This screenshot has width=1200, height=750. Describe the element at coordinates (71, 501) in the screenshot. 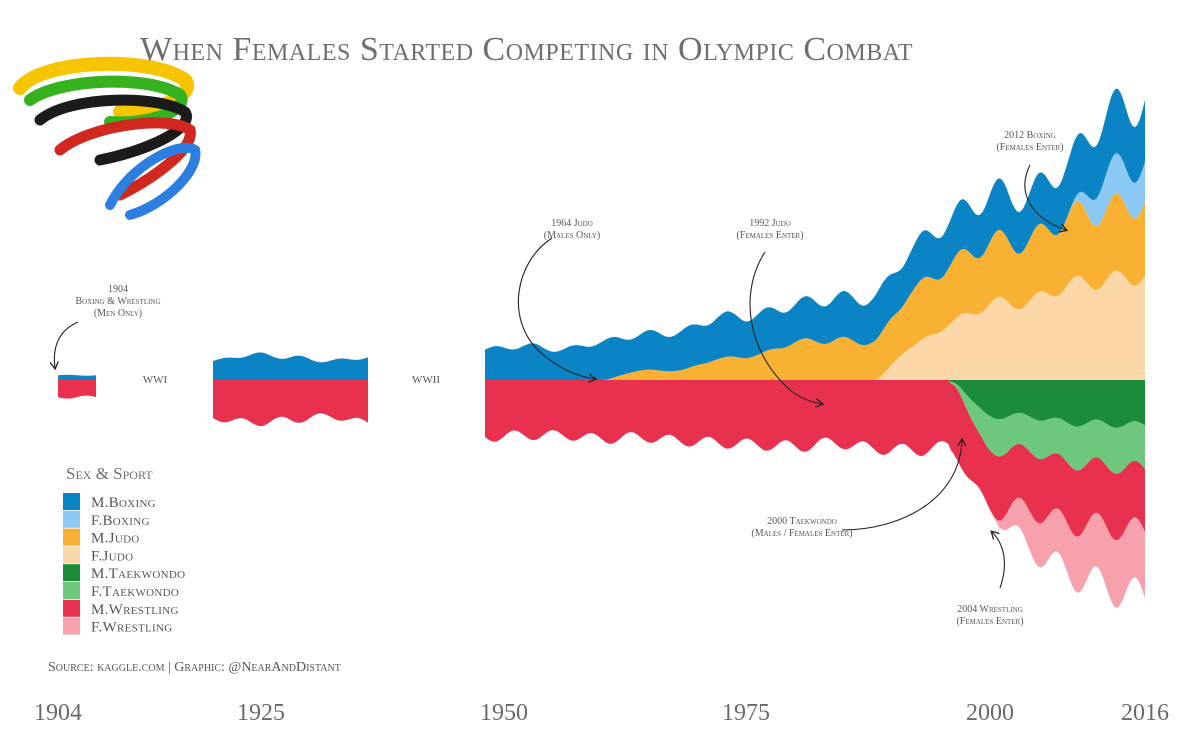

I see `legend-swatch-m-boxing` at that location.